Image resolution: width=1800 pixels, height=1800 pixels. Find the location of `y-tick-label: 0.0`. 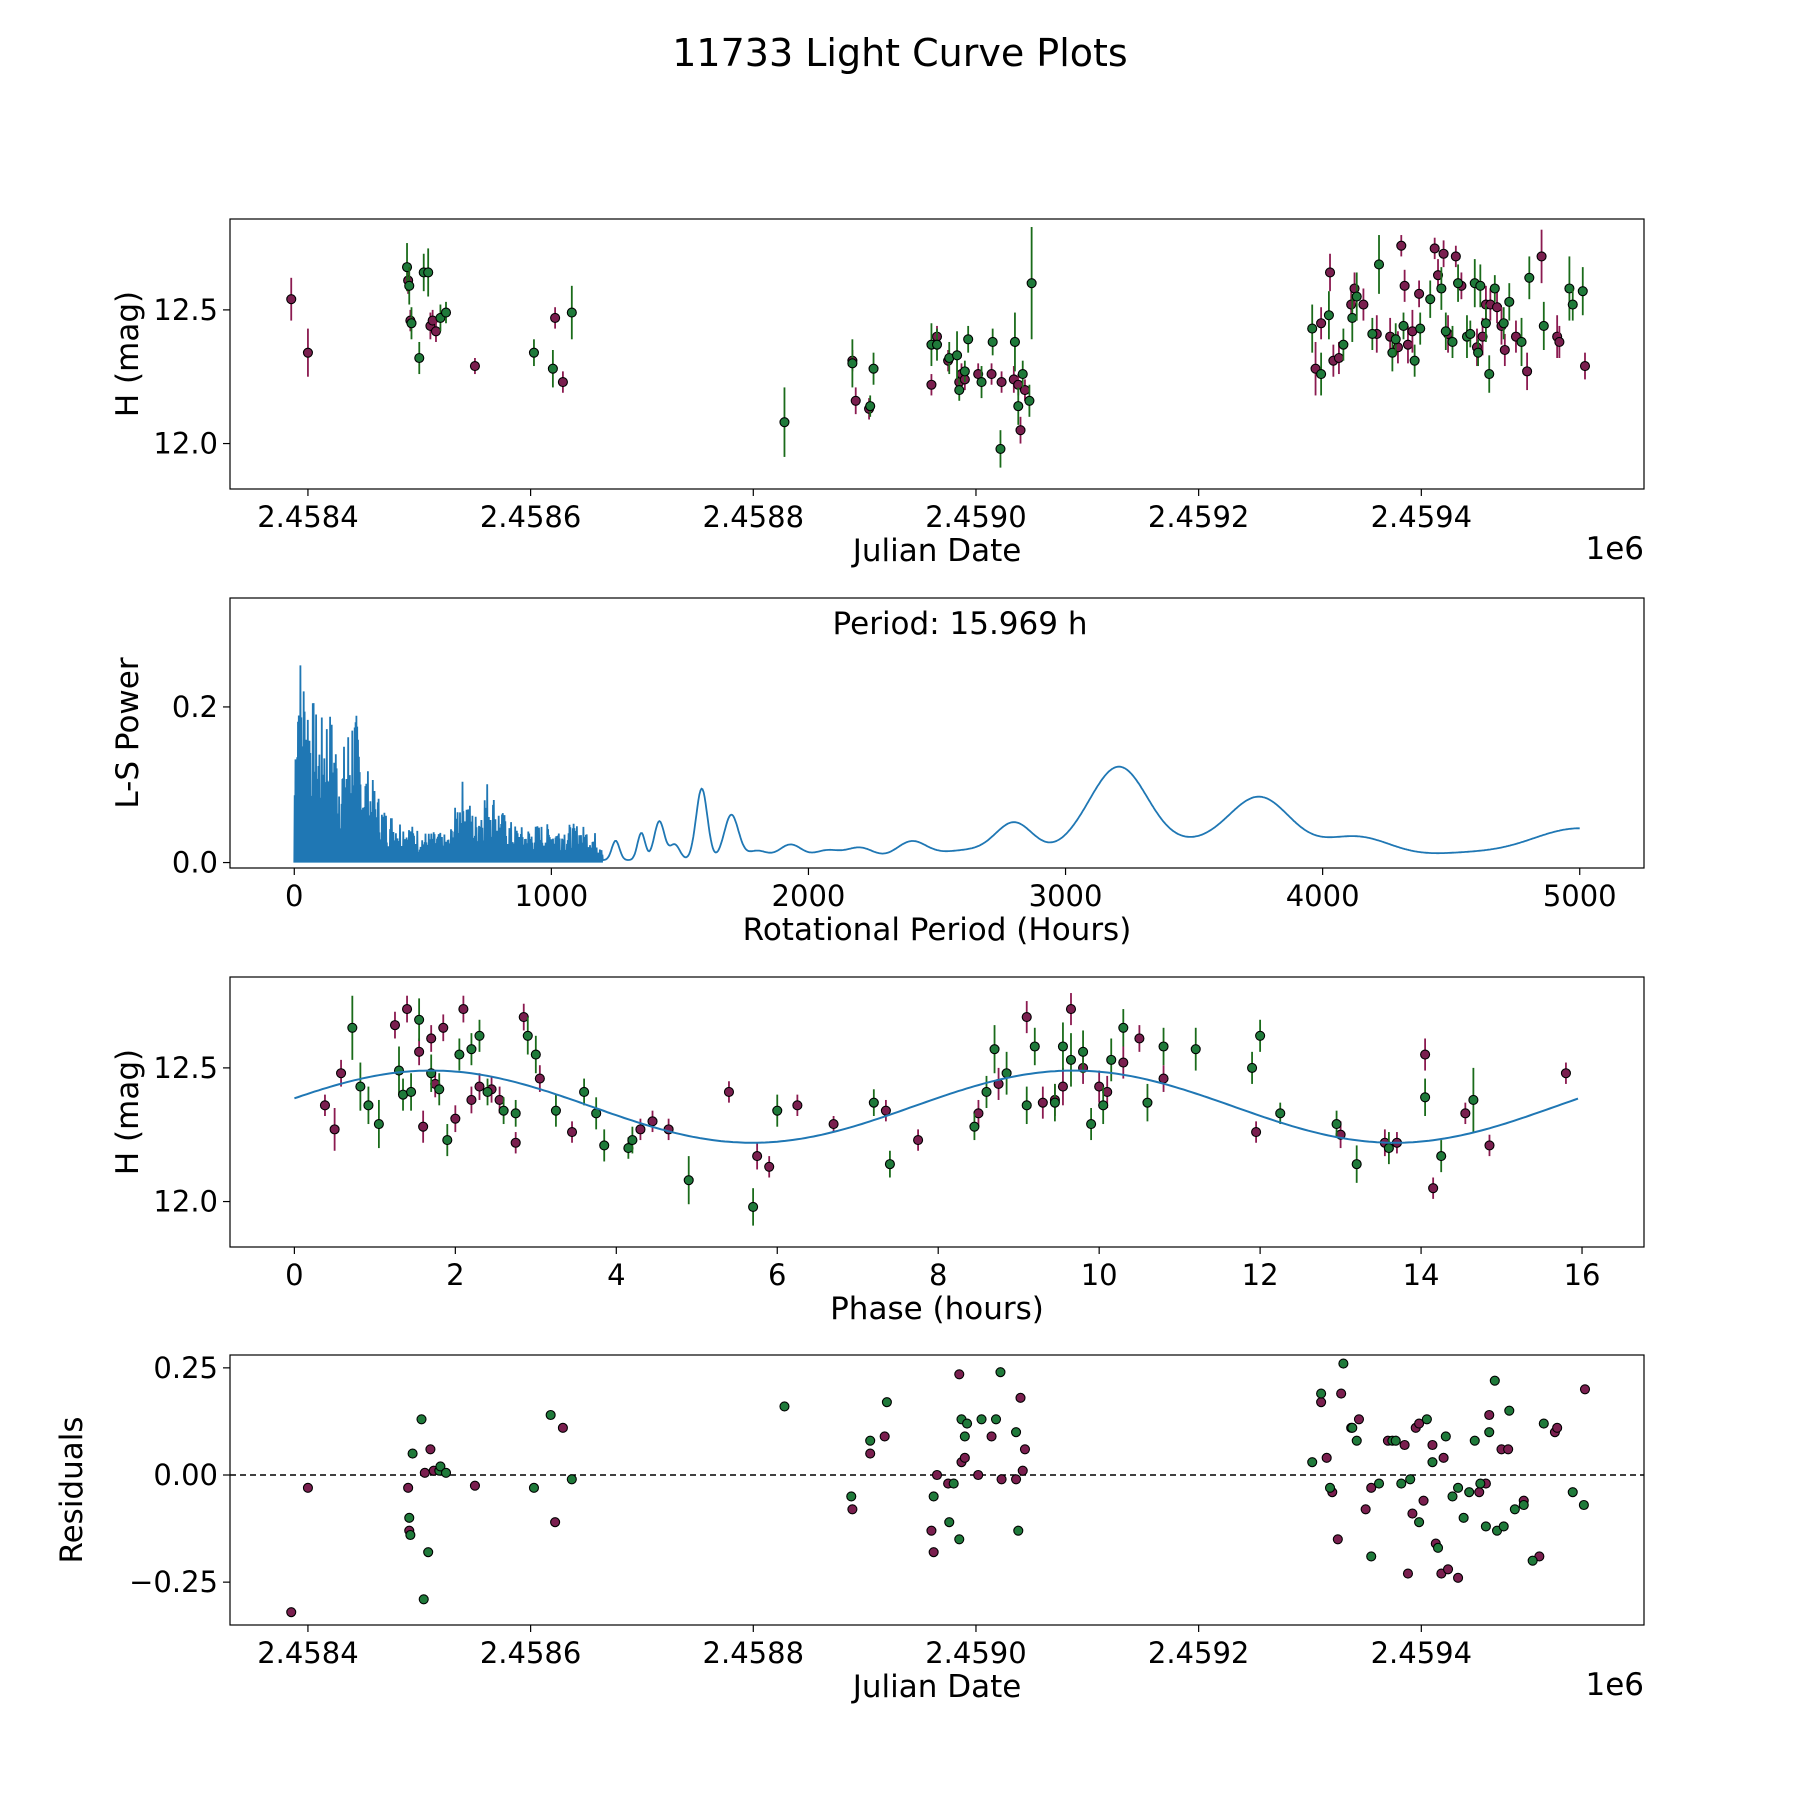

y-tick-label: 0.0 is located at coordinates (195, 863).